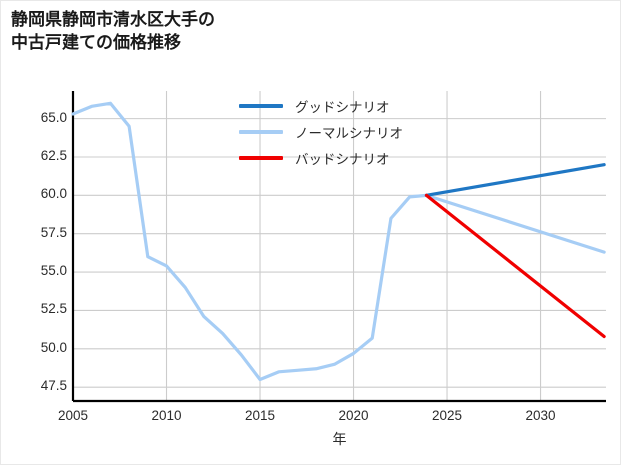 This screenshot has width=621, height=465. I want to click on legend-item: ノーマルシナリオ, so click(349, 132).